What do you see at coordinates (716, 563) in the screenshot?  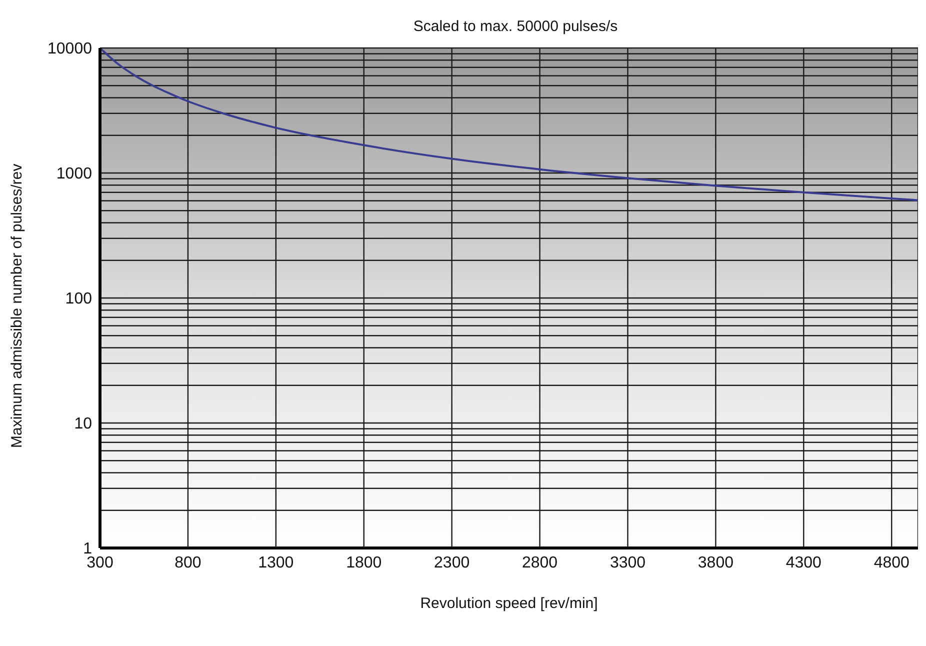 I see `x-tick-label: 3800` at bounding box center [716, 563].